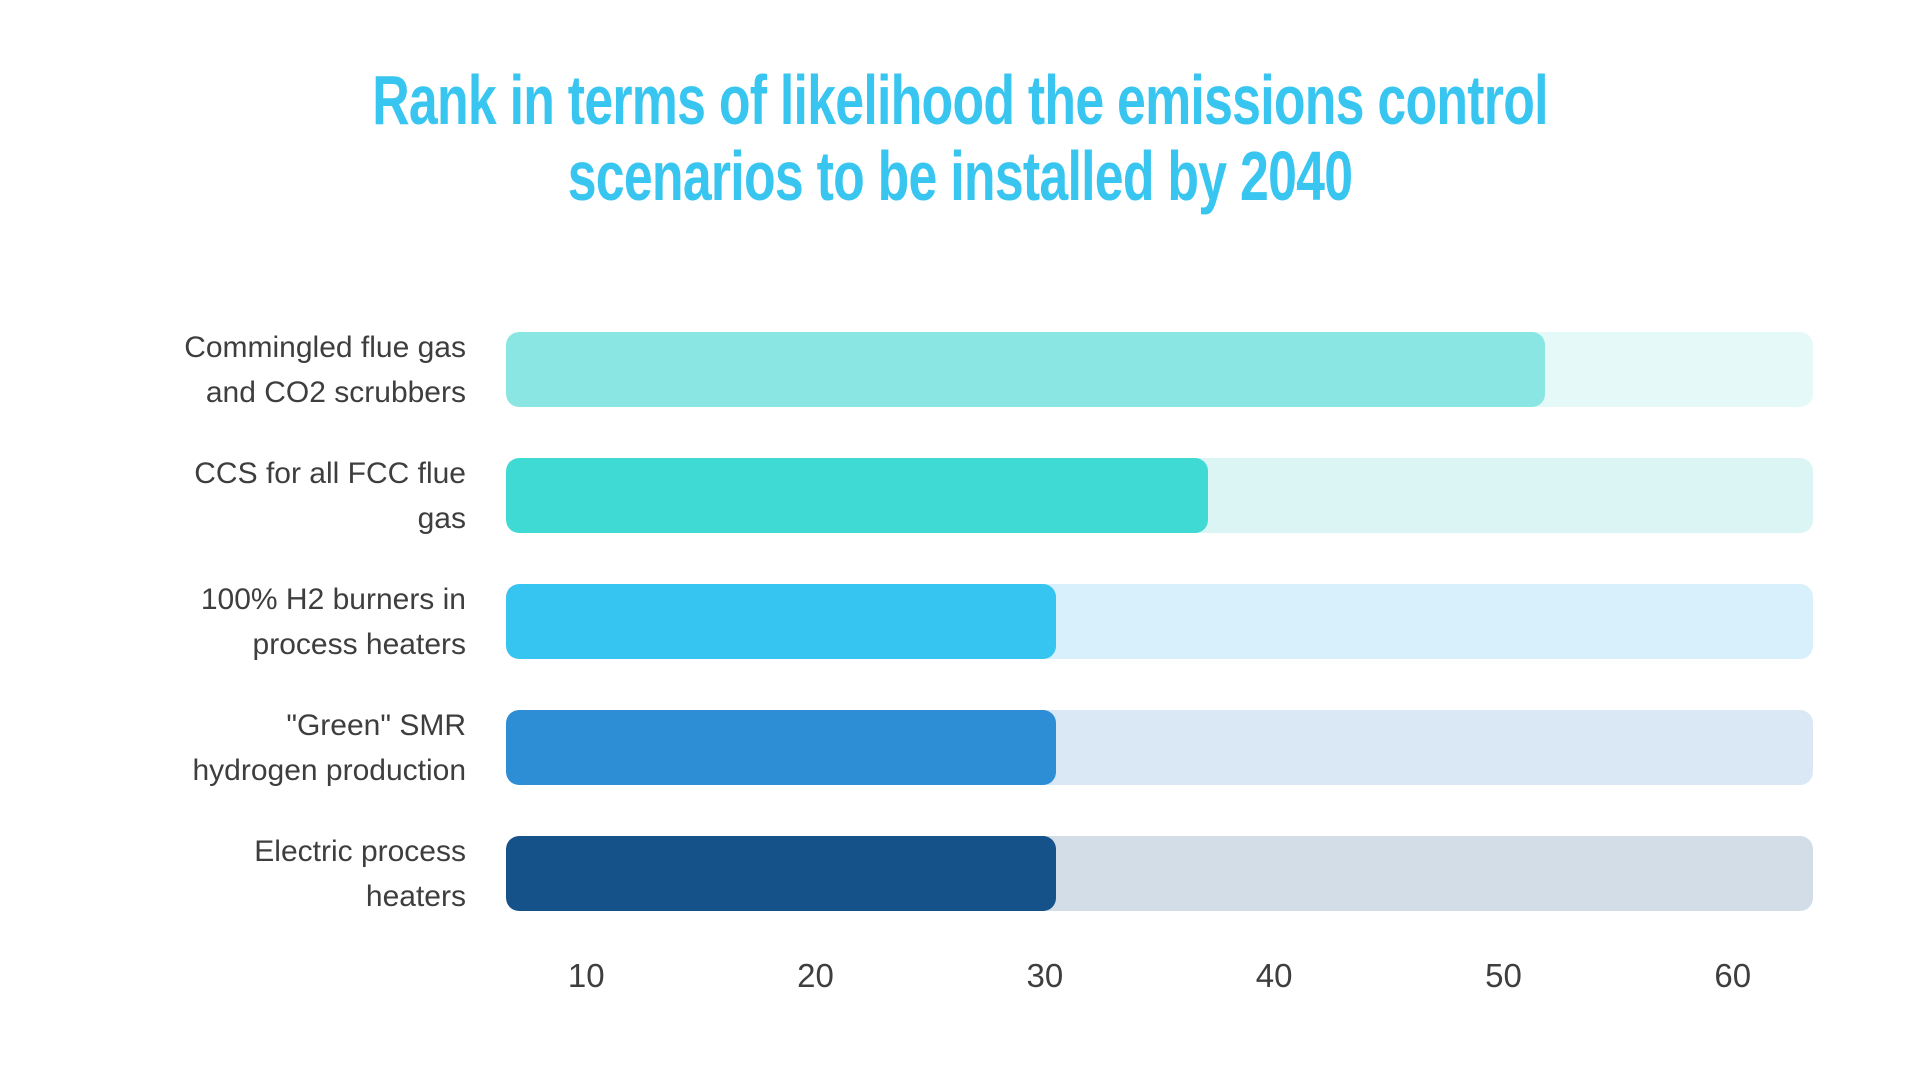 The height and width of the screenshot is (1080, 1920). Describe the element at coordinates (253, 874) in the screenshot. I see `category-label: Electric process heaters` at that location.